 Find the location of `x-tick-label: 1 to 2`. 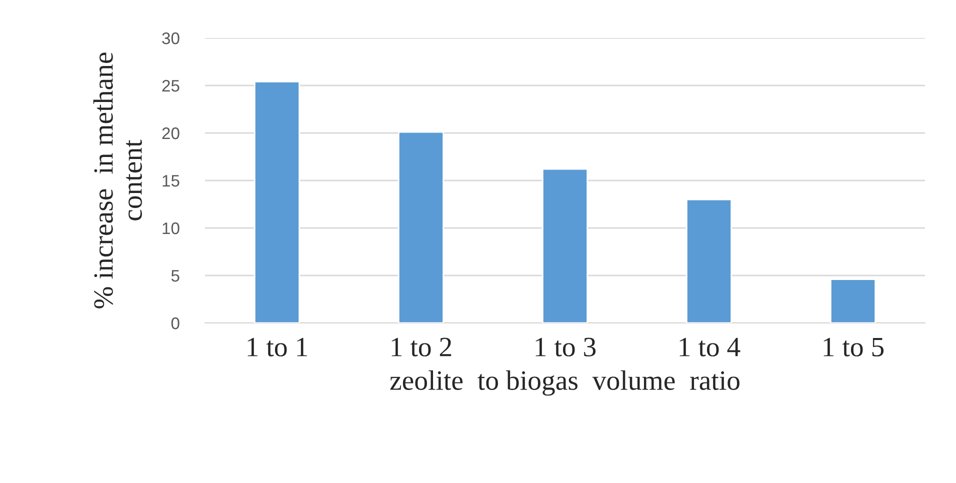

x-tick-label: 1 to 2 is located at coordinates (422, 347).